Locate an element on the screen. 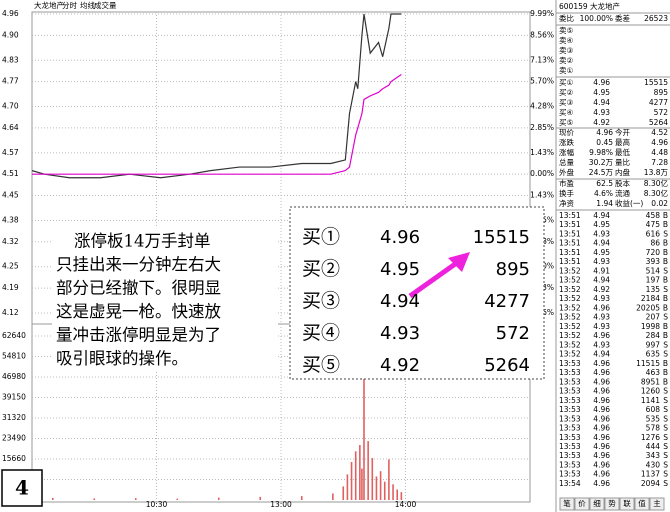 This screenshot has width=670, height=512. bid-volume: 5264 is located at coordinates (658, 122).